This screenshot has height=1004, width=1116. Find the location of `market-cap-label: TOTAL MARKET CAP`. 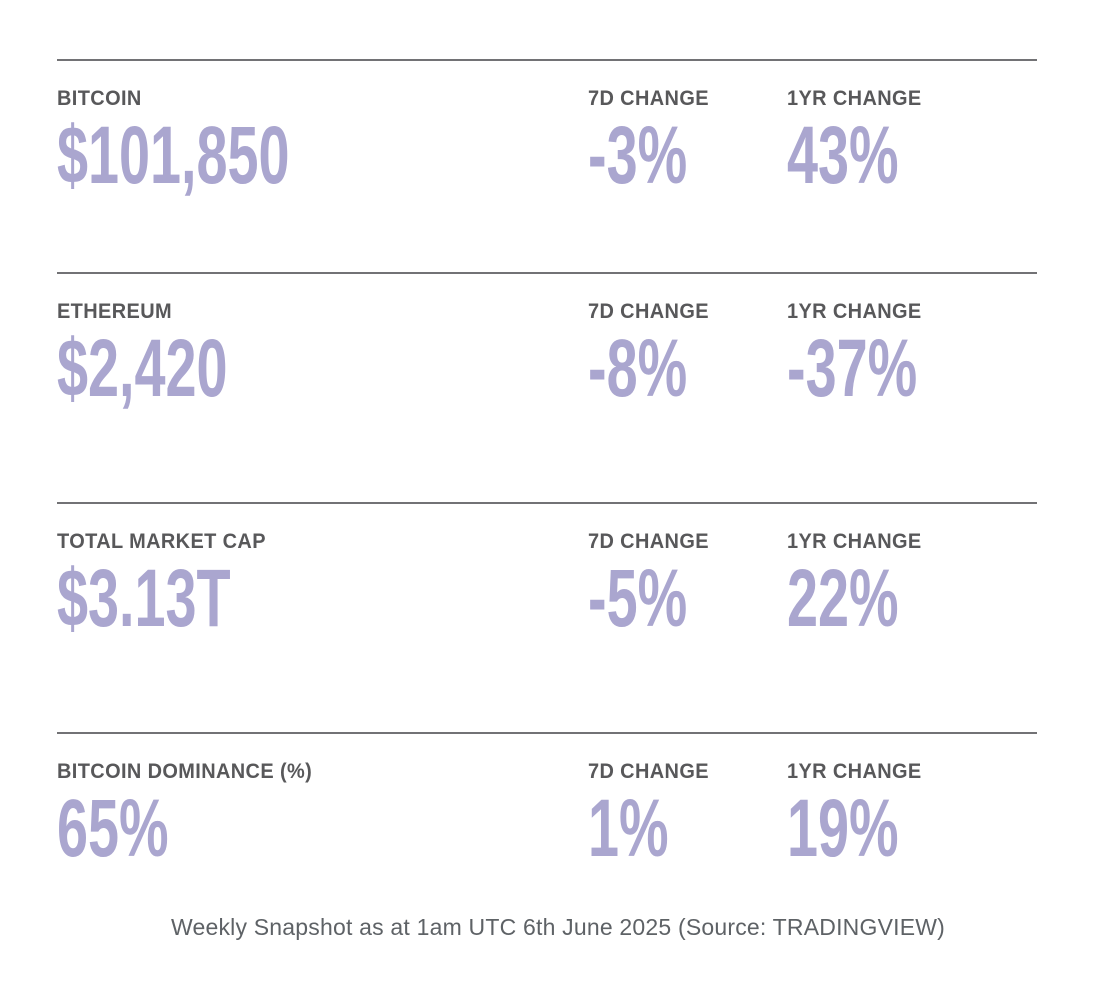

market-cap-label: TOTAL MARKET CAP is located at coordinates (161, 541).